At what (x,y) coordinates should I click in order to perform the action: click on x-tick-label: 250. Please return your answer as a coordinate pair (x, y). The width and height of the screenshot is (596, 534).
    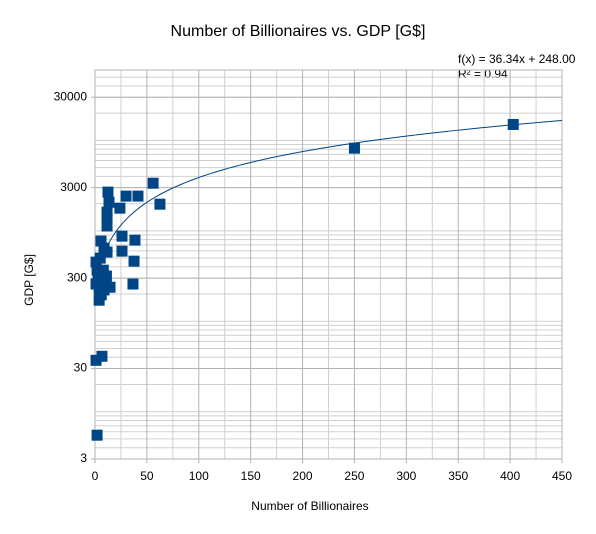
    Looking at the image, I should click on (354, 476).